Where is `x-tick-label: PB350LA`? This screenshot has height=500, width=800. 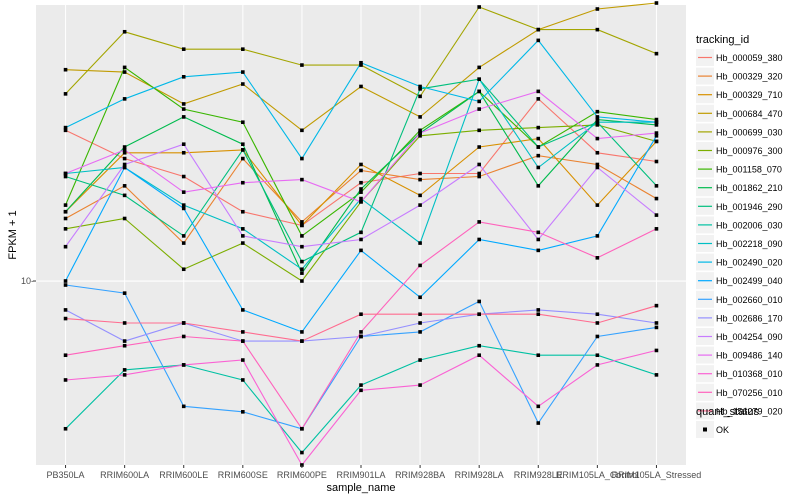
x-tick-label: PB350LA is located at coordinates (66, 475).